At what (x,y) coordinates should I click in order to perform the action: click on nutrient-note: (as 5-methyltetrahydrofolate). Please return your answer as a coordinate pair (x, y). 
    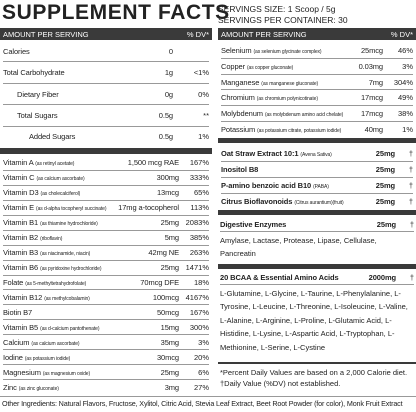
    Looking at the image, I should click on (56, 283).